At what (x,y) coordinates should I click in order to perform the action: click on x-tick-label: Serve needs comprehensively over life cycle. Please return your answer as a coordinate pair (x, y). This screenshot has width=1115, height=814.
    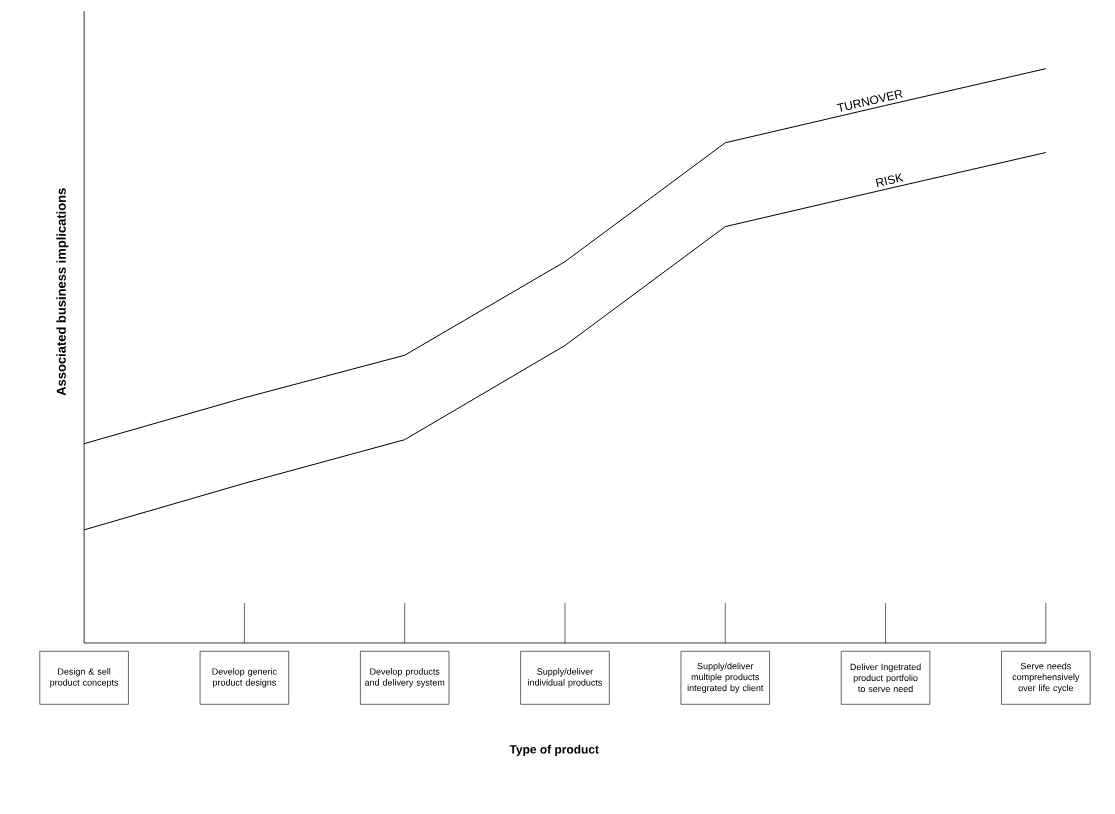
    Looking at the image, I should click on (1046, 677).